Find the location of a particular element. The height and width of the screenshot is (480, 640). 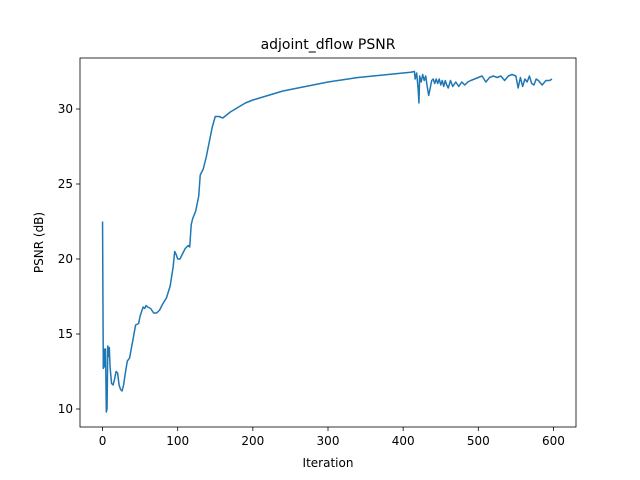

x-tick-label: 100 is located at coordinates (177, 441).